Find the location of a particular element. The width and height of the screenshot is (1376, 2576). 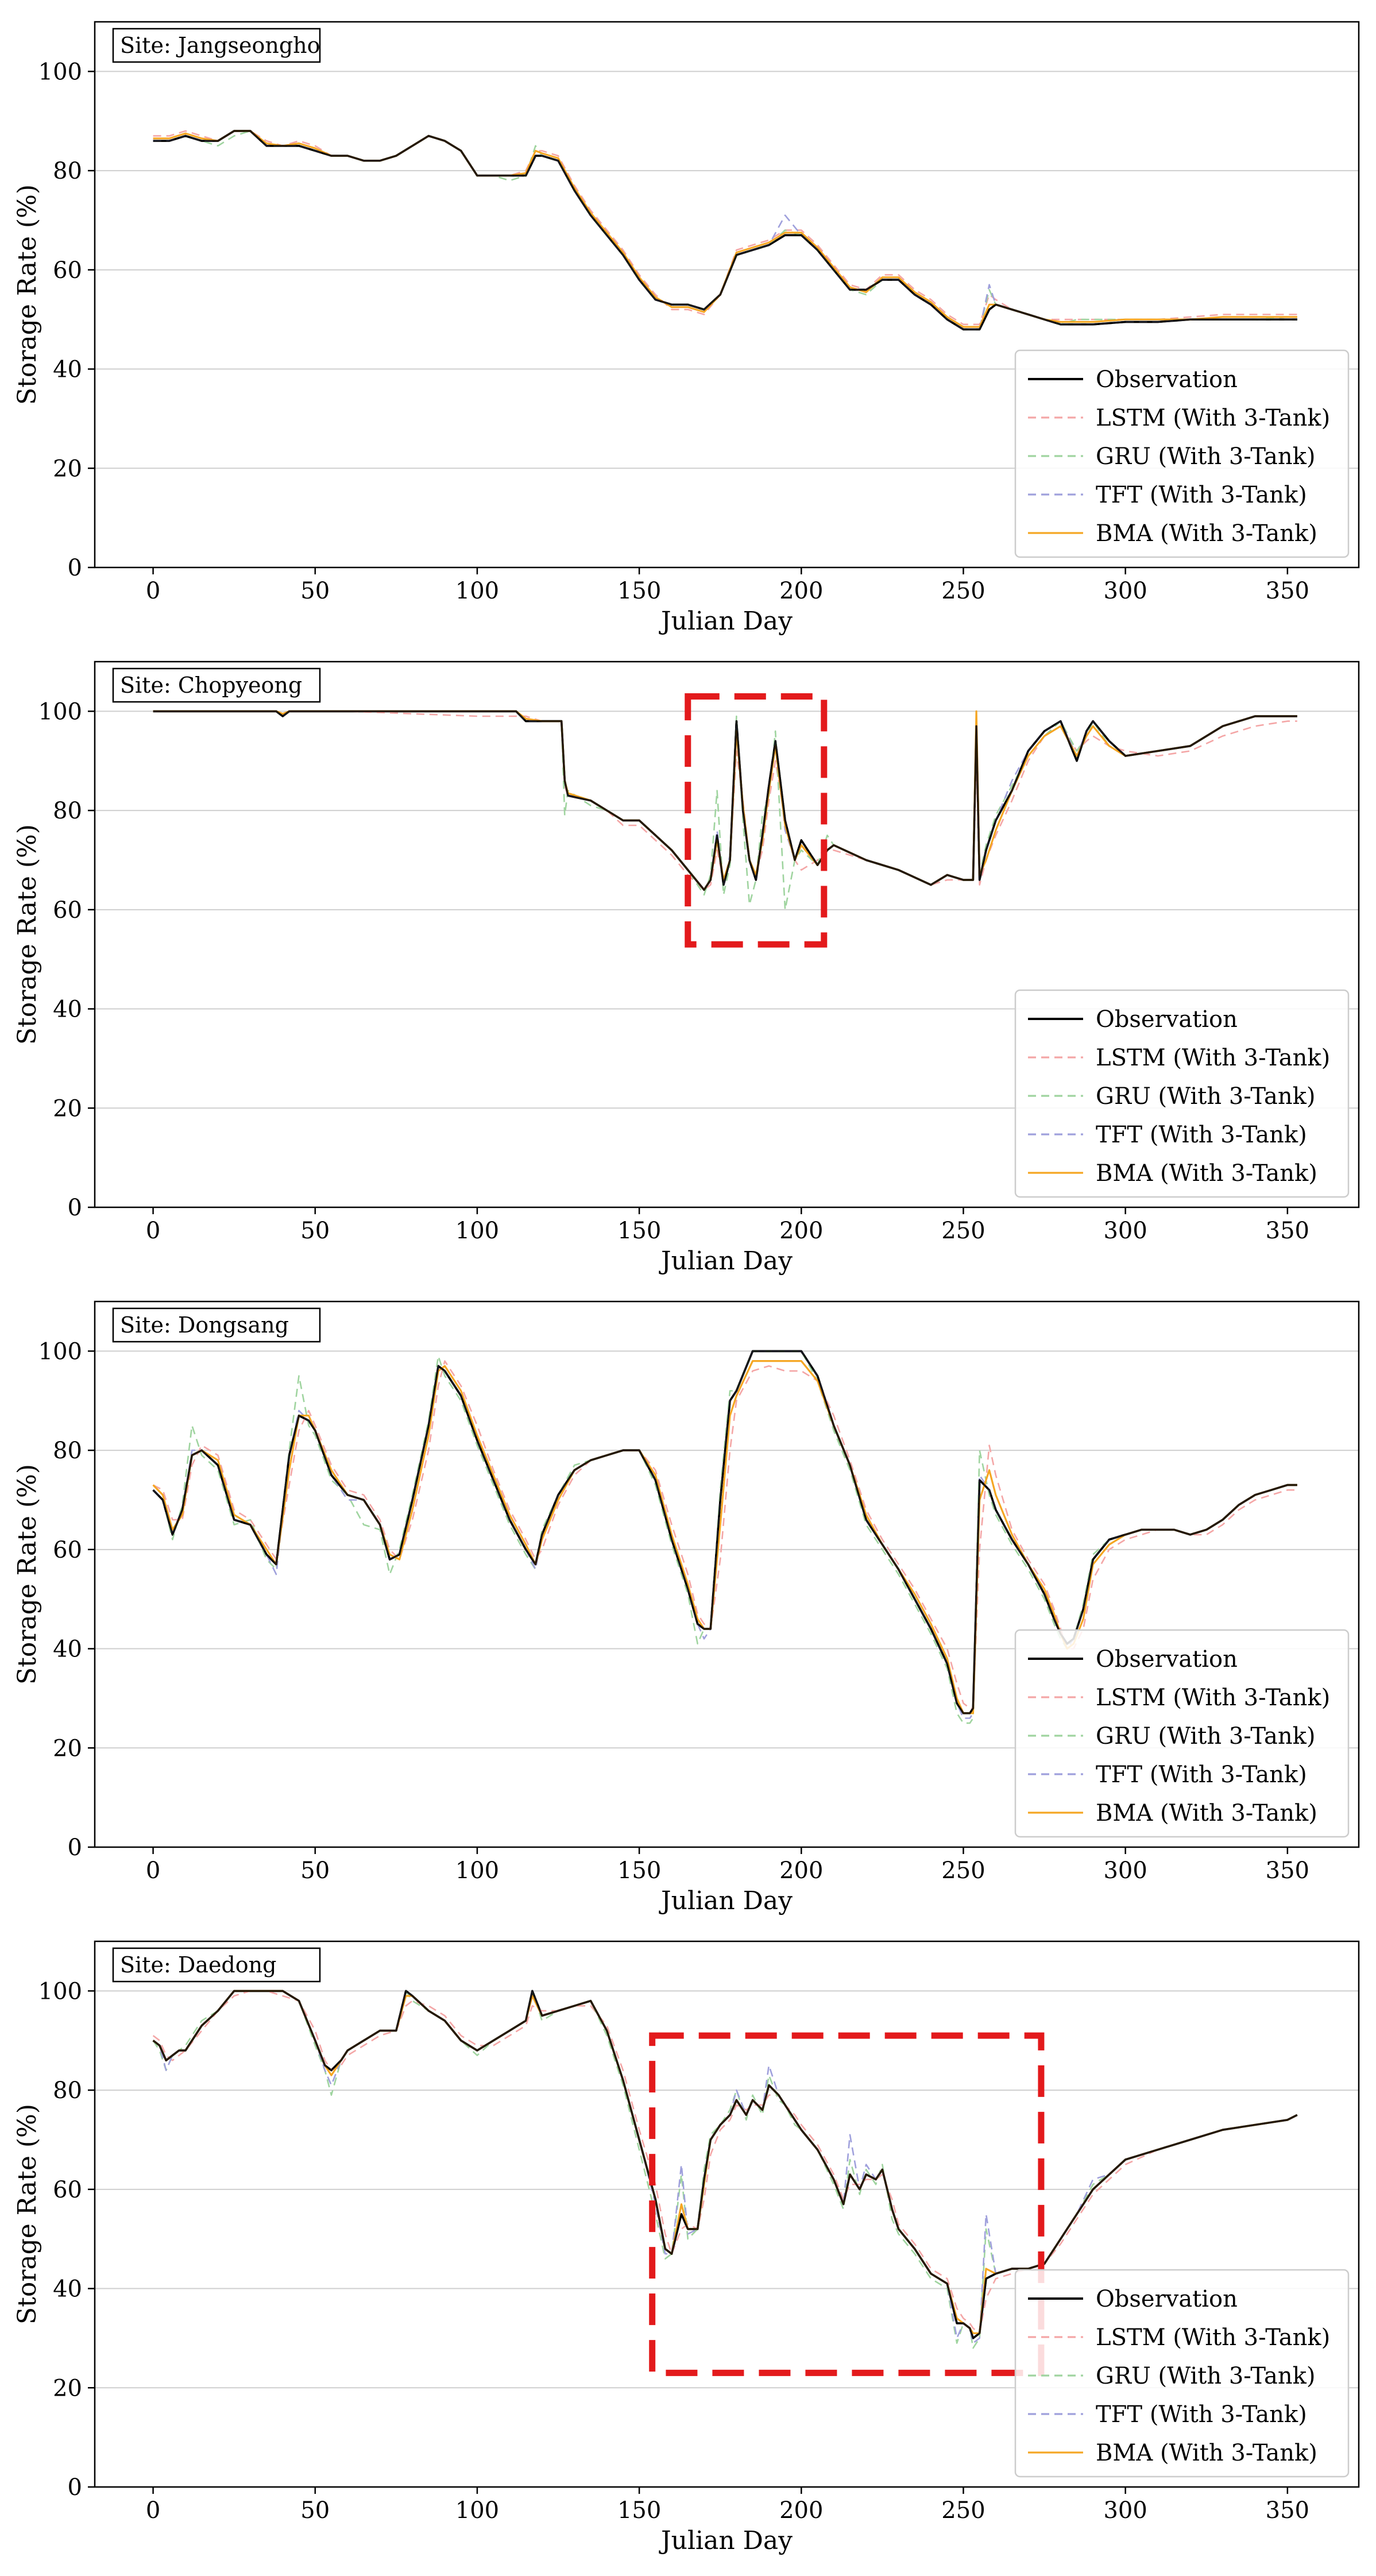

series-line-bma is located at coordinates (725, 800).